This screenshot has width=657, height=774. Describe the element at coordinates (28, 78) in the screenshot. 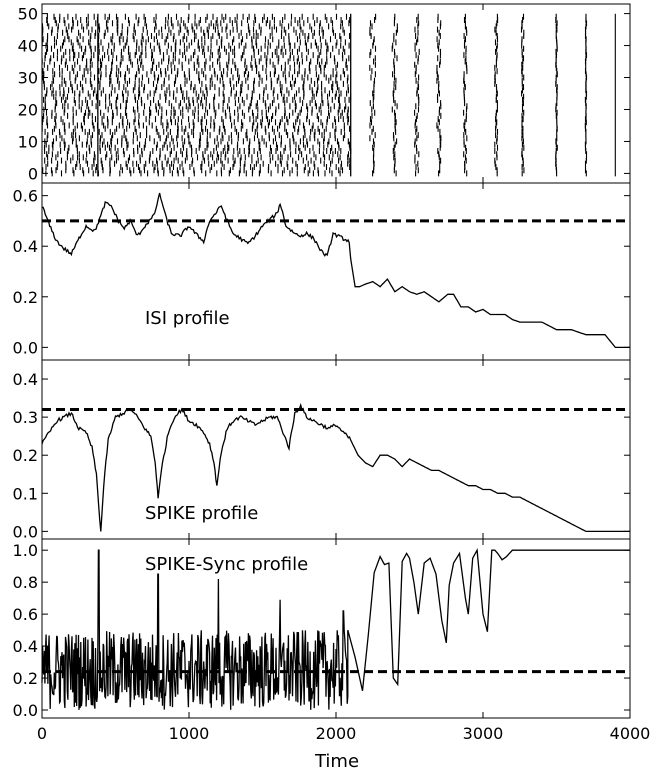

I see `y-tick-label: 30` at that location.